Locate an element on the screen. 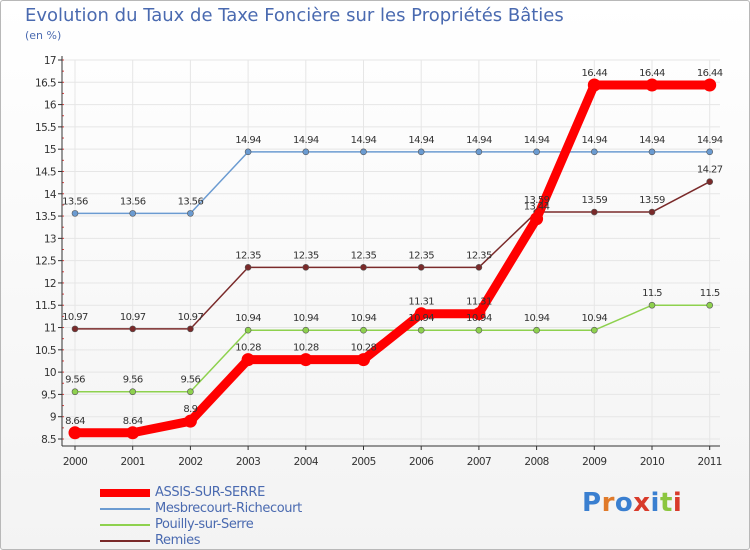  y-tick-label: 9 is located at coordinates (53, 418).